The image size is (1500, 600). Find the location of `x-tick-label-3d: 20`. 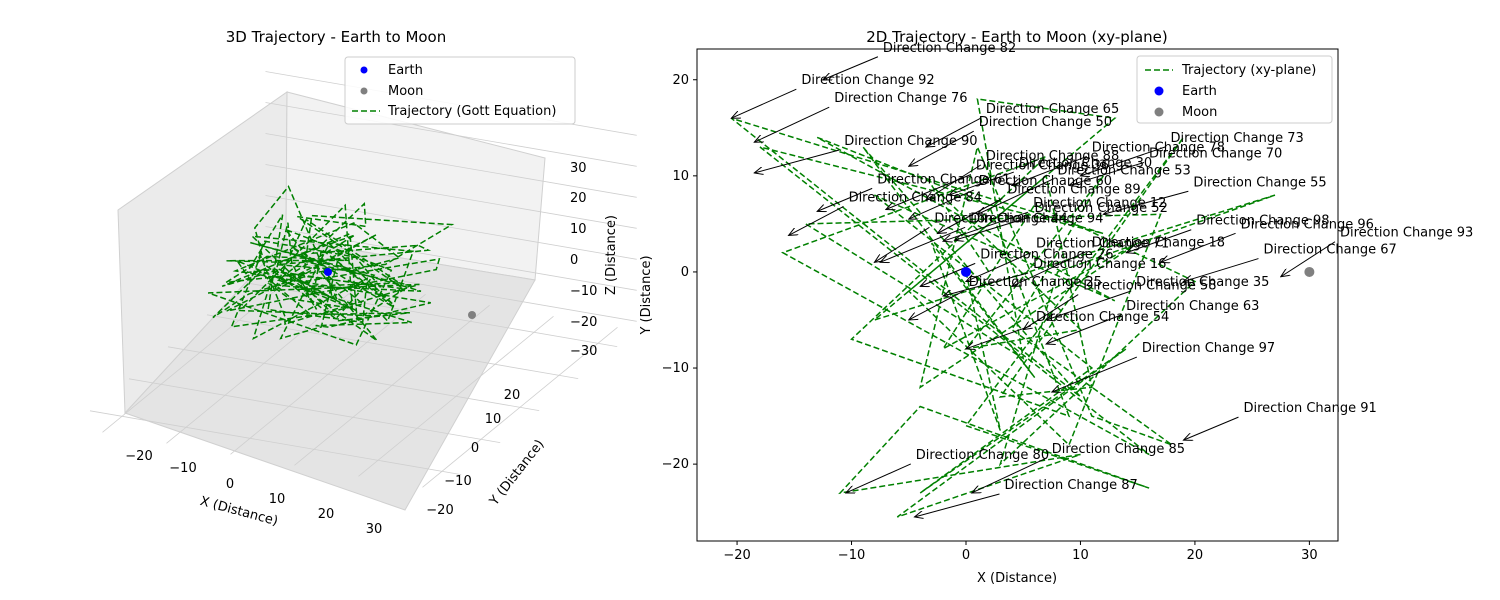

x-tick-label-3d: 20 is located at coordinates (326, 514).